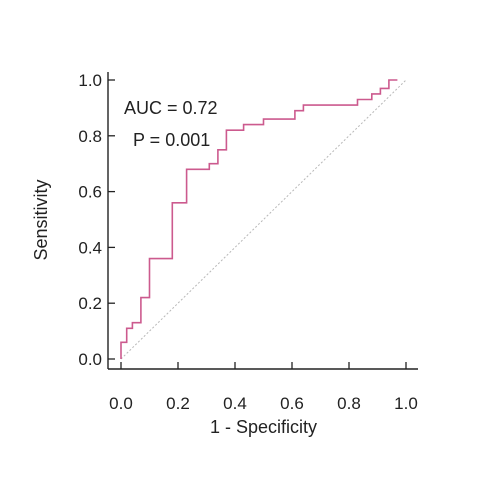 The height and width of the screenshot is (477, 500). I want to click on x-tick-label: 1.0, so click(406, 403).